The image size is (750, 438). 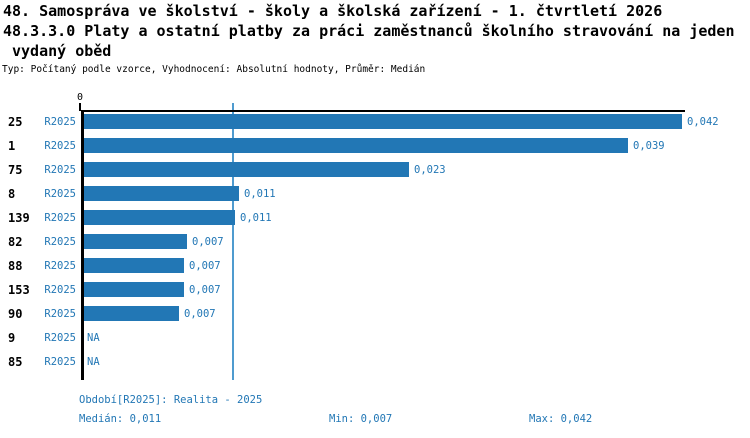 I want to click on footer-median-label: Medián: 0,011, so click(x=120, y=419).